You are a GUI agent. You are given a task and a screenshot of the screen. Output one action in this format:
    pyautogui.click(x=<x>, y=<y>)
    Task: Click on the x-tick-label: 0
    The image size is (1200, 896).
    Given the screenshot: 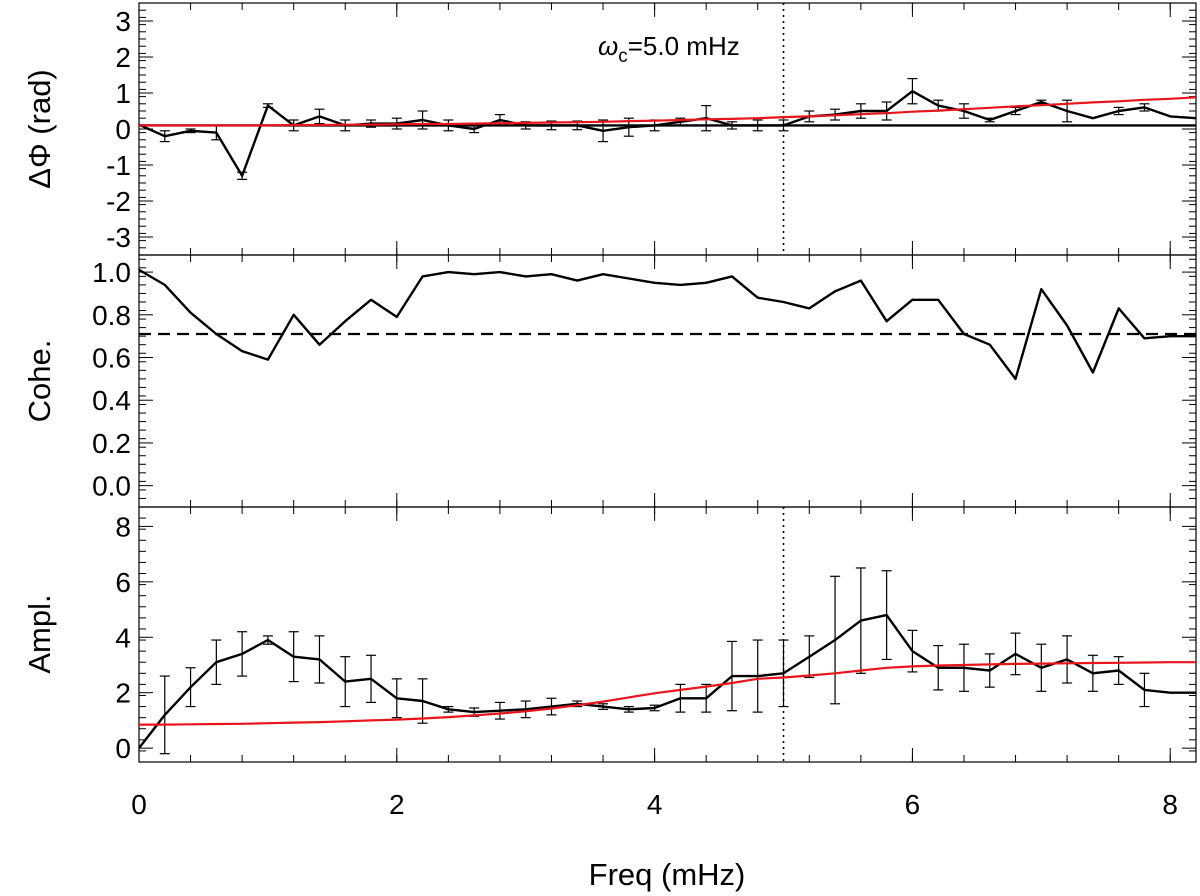 What is the action you would take?
    pyautogui.click(x=139, y=804)
    